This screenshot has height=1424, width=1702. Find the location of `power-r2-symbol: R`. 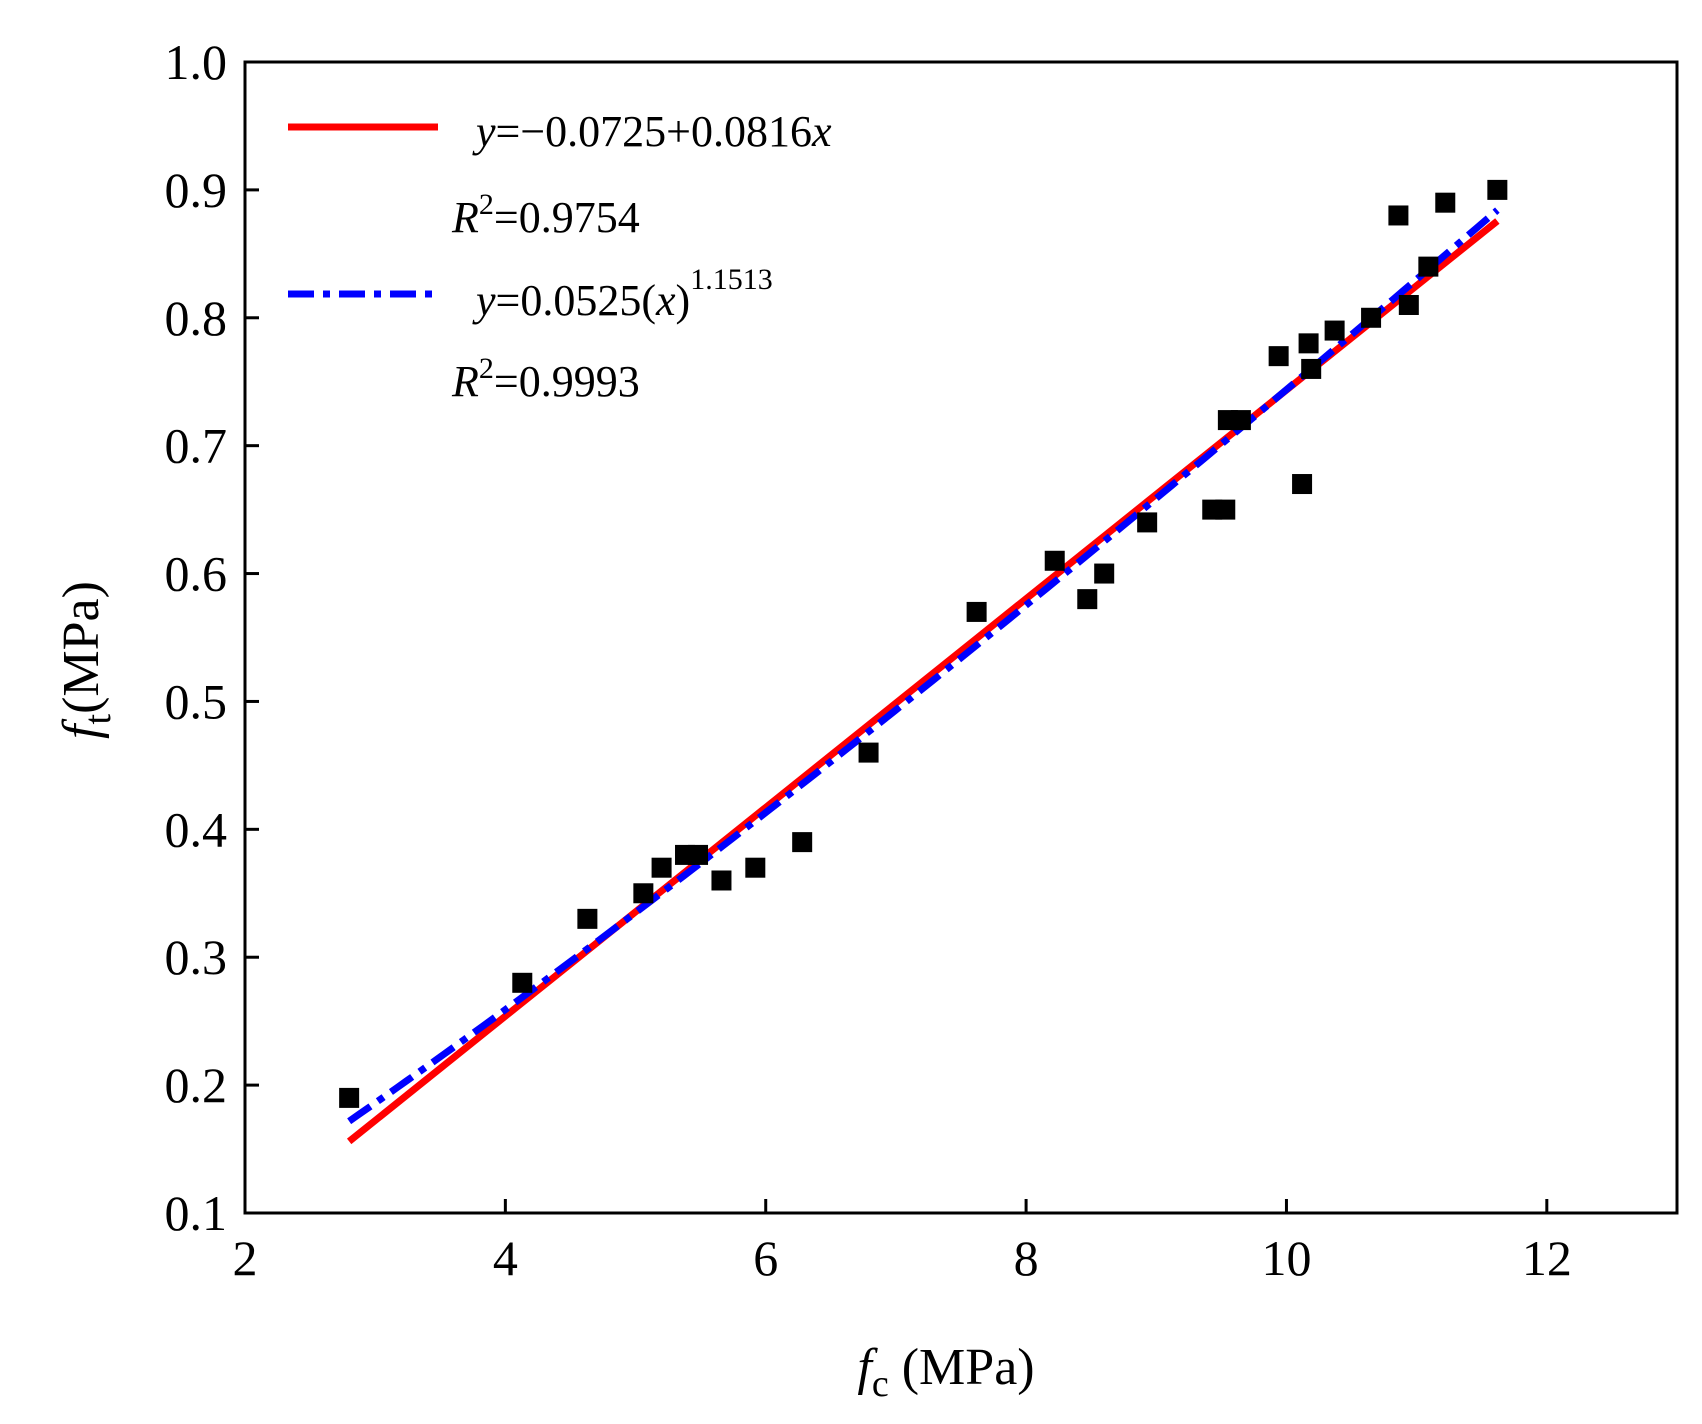

power-r2-symbol: R is located at coordinates (465, 381).